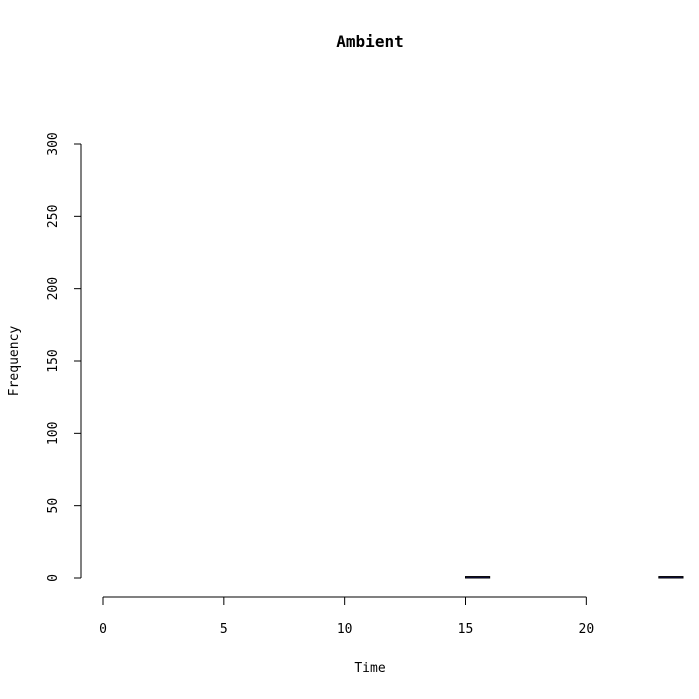  What do you see at coordinates (345, 629) in the screenshot?
I see `x-tick-label: 10` at bounding box center [345, 629].